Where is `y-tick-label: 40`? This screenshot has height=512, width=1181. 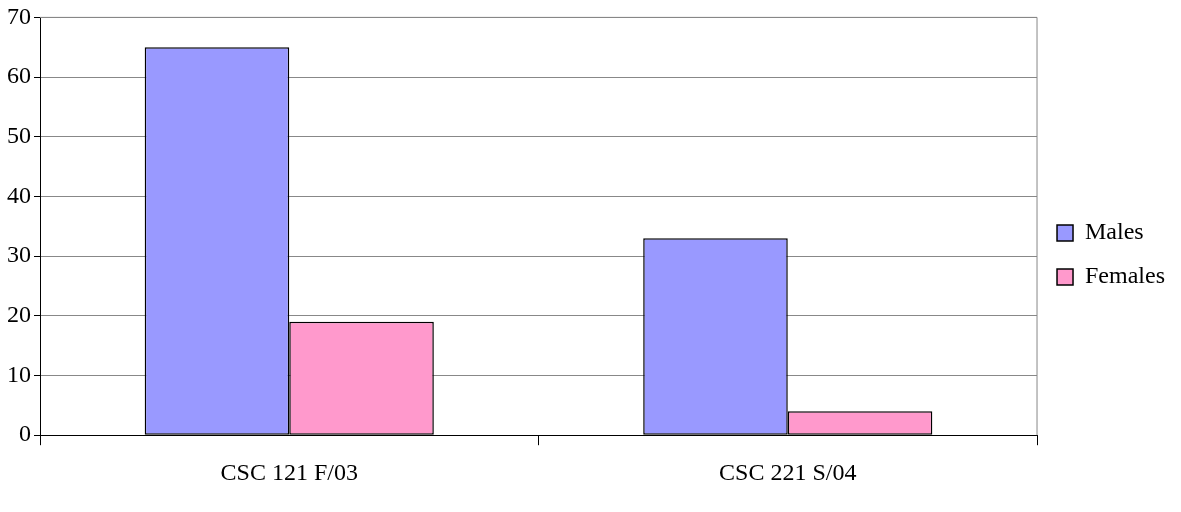 y-tick-label: 40 is located at coordinates (19, 194).